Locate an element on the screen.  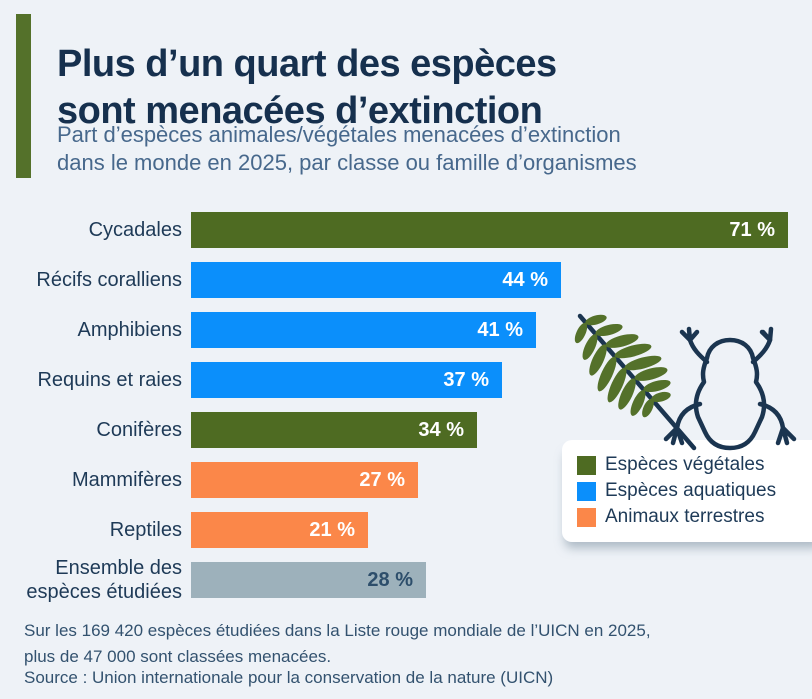
bar-value: 37 % is located at coordinates (466, 379).